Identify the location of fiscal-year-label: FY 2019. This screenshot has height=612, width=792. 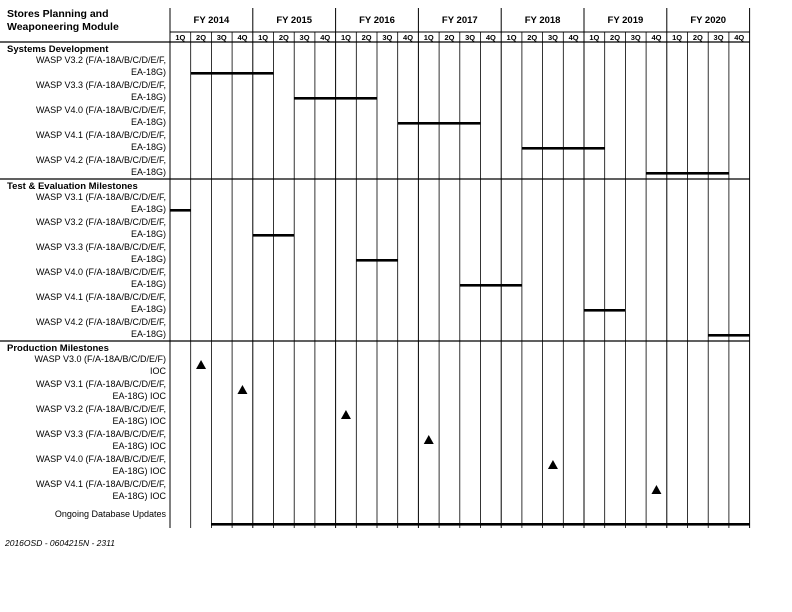
(626, 20).